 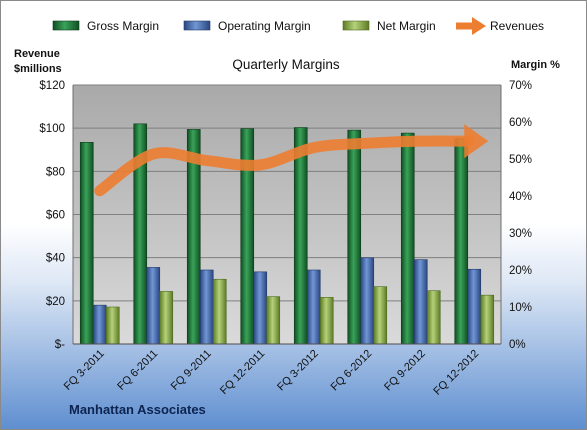 What do you see at coordinates (52, 86) in the screenshot?
I see `left-tick-label: $120` at bounding box center [52, 86].